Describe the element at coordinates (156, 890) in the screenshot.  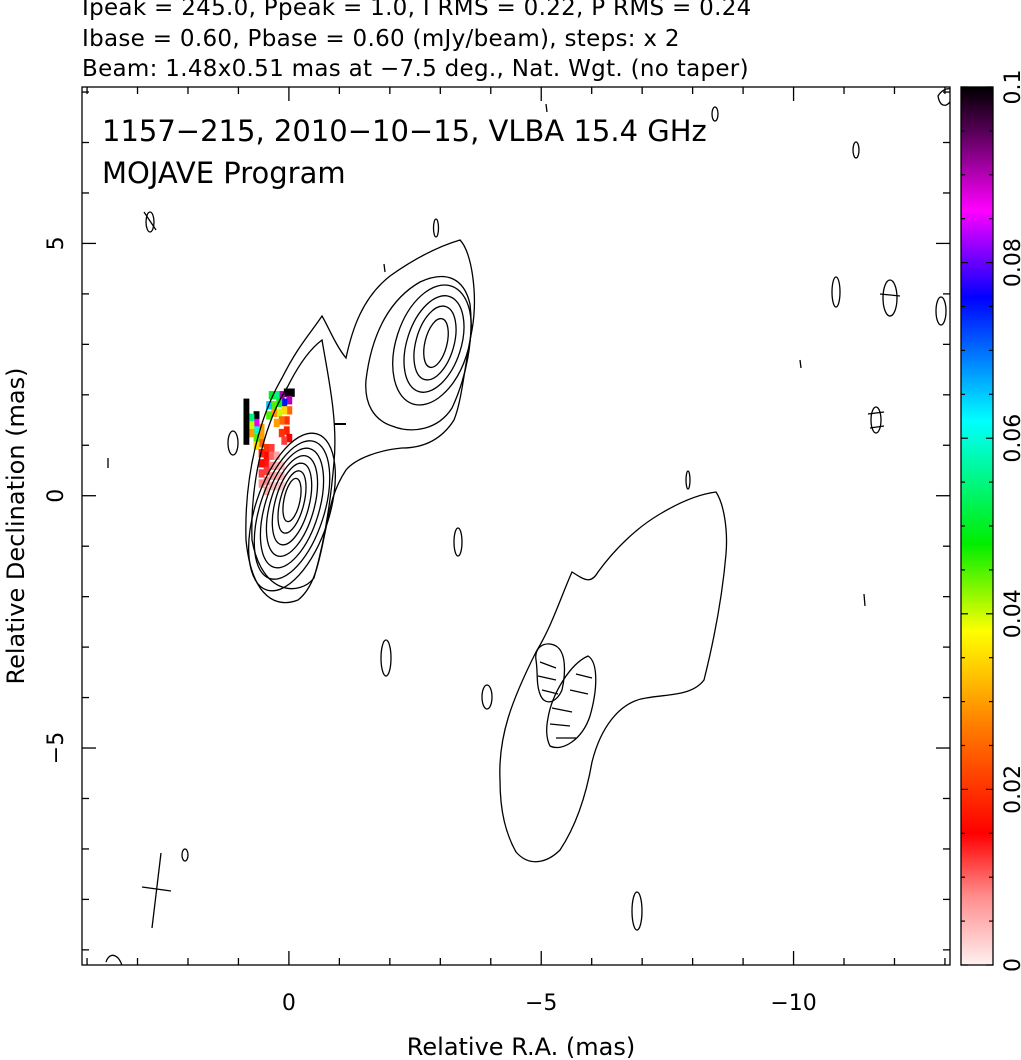
I see `beam-marker` at that location.